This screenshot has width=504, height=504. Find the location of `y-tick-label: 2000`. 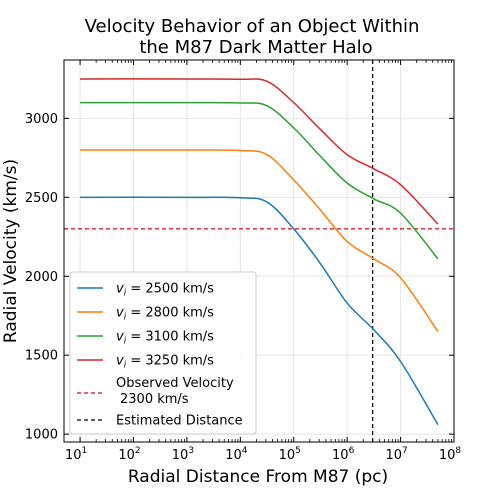

y-tick-label: 2000 is located at coordinates (41, 277).